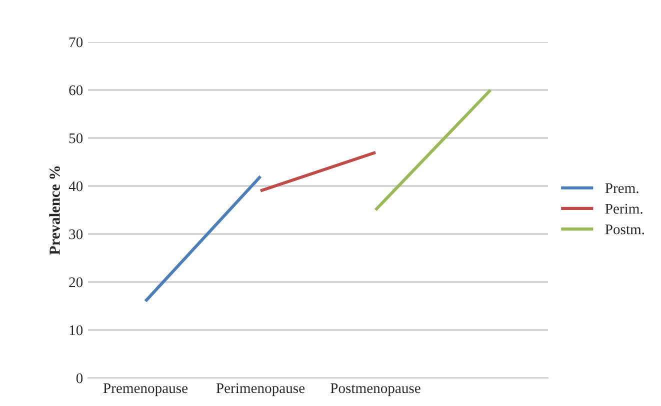 The image size is (661, 406). What do you see at coordinates (260, 389) in the screenshot?
I see `x-tick-label: Perimenopause` at bounding box center [260, 389].